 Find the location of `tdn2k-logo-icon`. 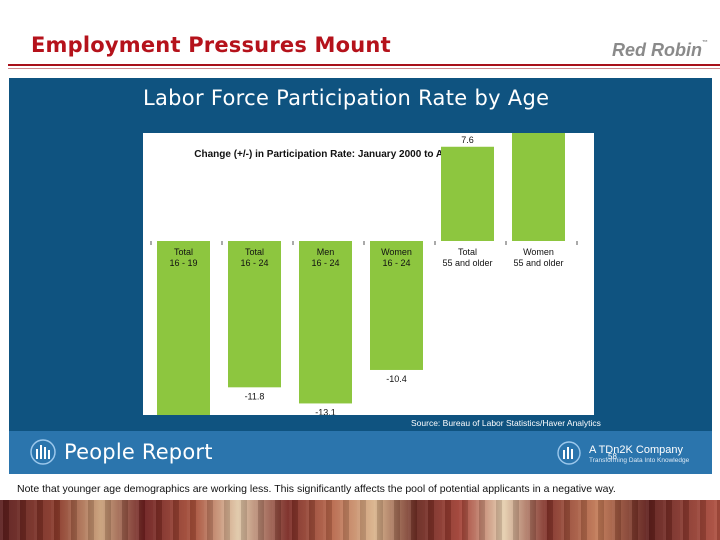

tdn2k-logo-icon is located at coordinates (569, 453).